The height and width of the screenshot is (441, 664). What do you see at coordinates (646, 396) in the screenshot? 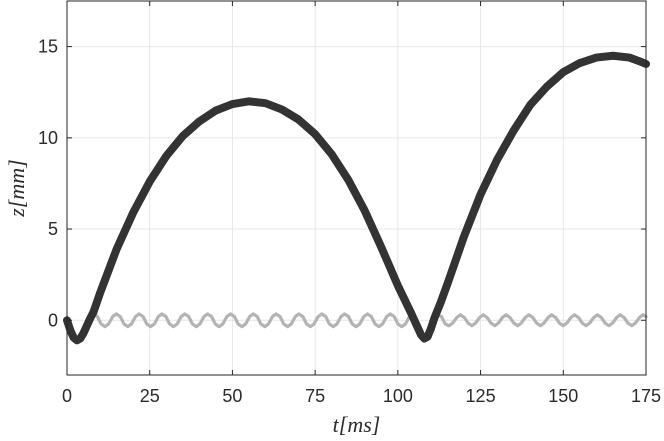
I see `x-tick-label: 175` at bounding box center [646, 396].